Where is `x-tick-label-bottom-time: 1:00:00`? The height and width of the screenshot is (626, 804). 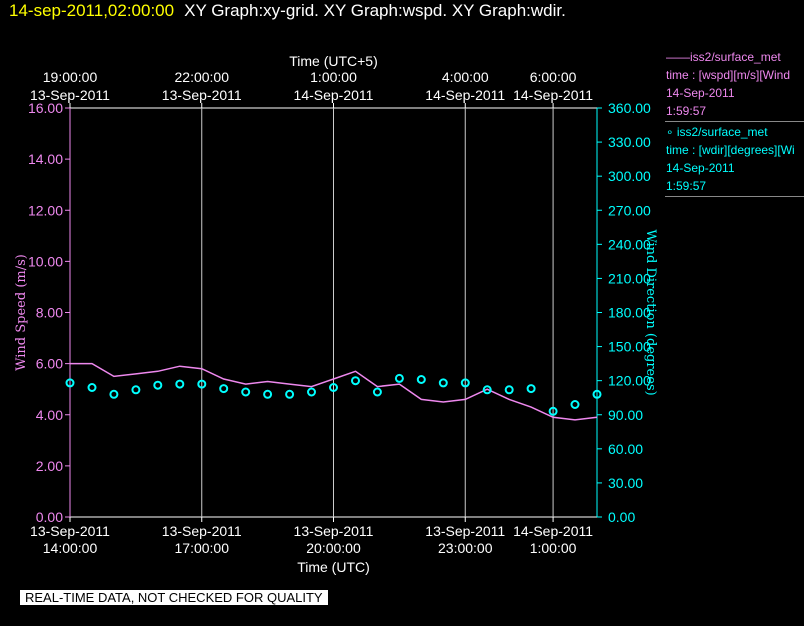
x-tick-label-bottom-time: 1:00:00 is located at coordinates (553, 548).